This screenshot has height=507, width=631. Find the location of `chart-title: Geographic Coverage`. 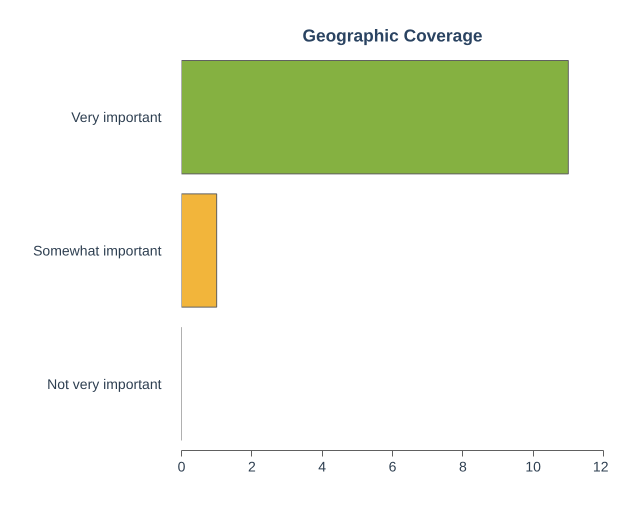

chart-title: Geographic Coverage is located at coordinates (392, 36).